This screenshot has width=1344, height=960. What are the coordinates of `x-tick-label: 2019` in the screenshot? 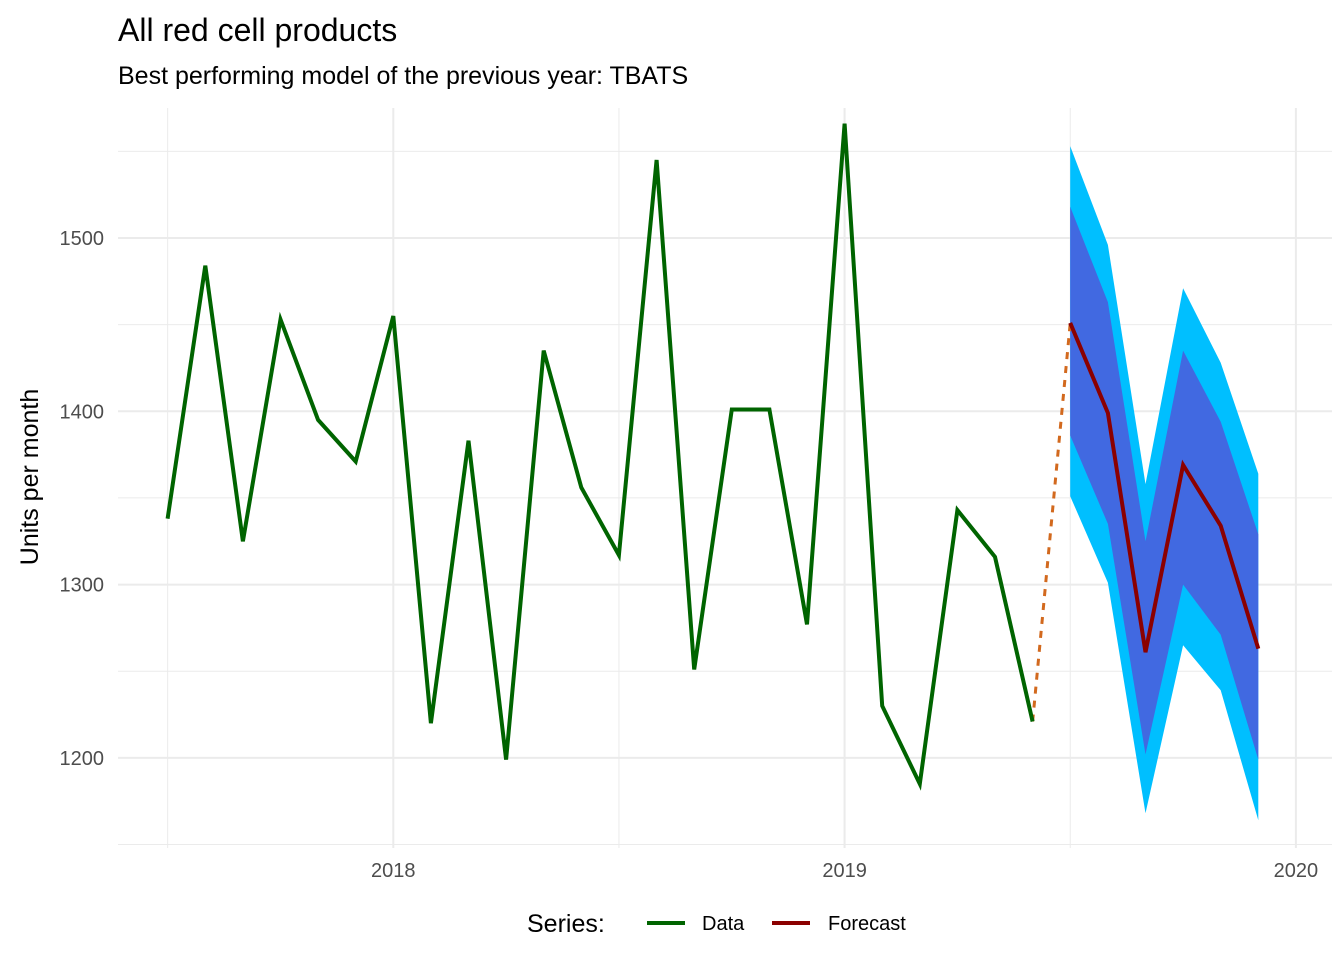 It's located at (844, 871).